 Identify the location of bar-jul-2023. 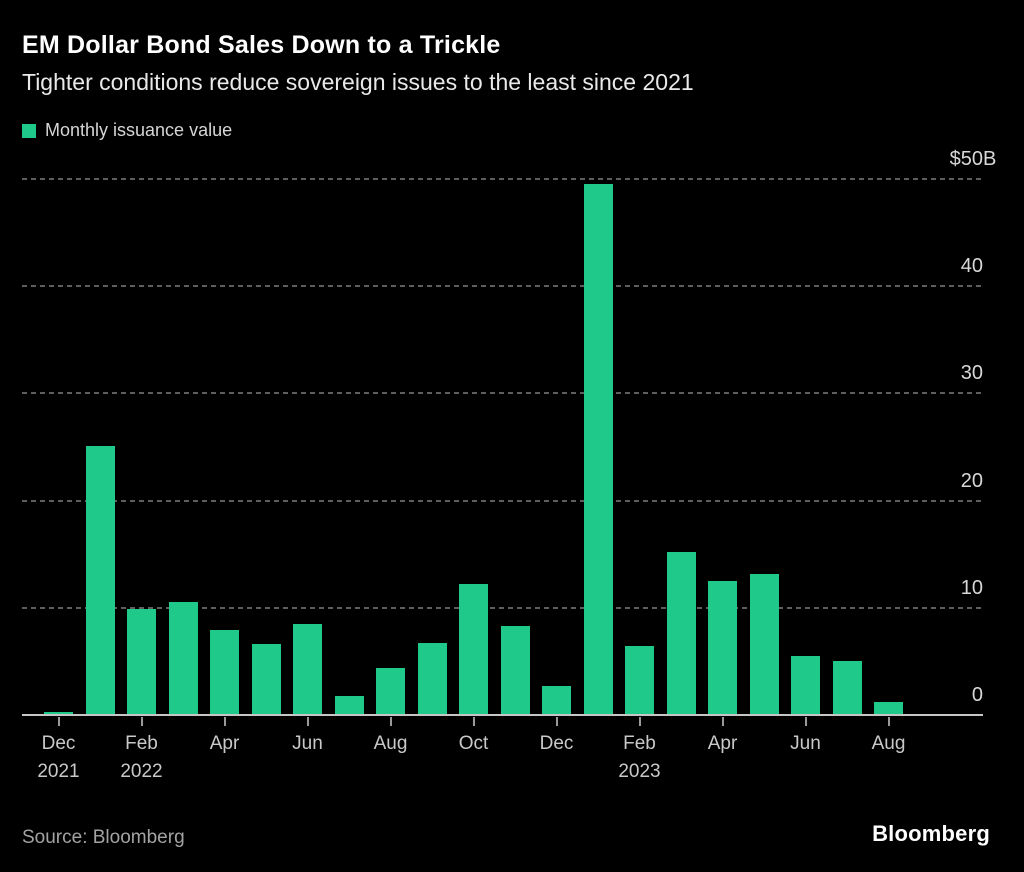
(847, 688).